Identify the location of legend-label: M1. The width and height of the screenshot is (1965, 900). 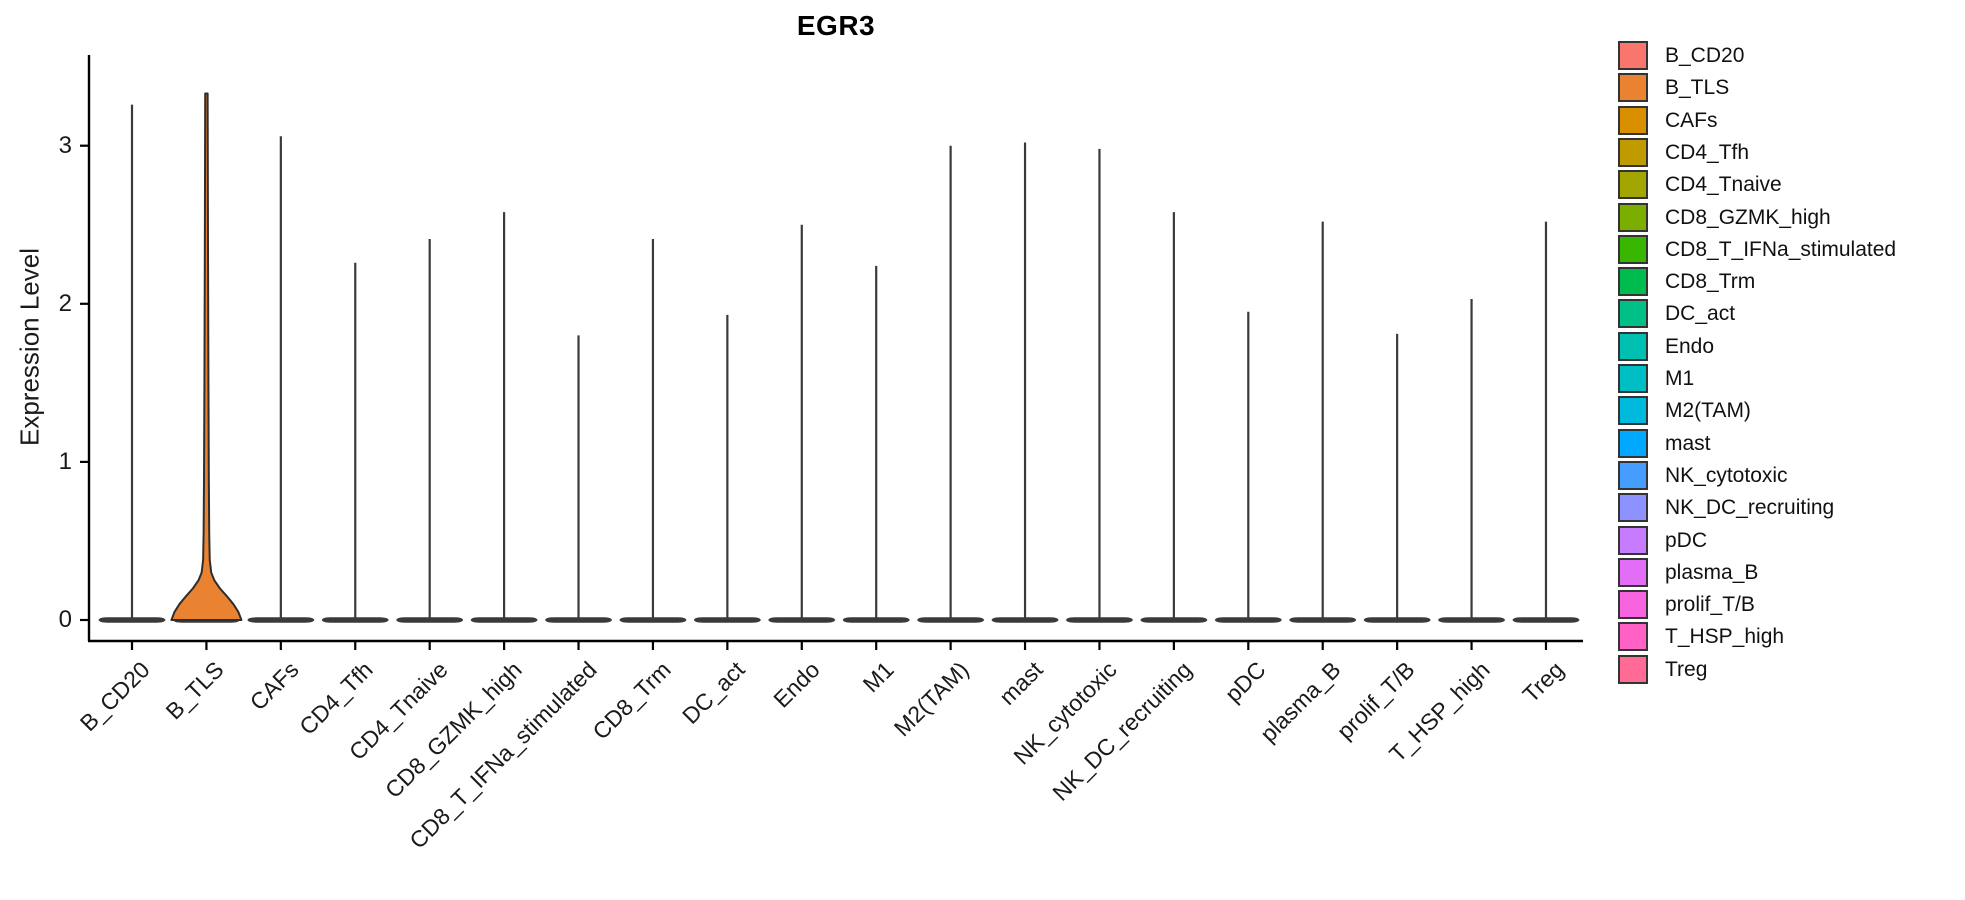
(1680, 378).